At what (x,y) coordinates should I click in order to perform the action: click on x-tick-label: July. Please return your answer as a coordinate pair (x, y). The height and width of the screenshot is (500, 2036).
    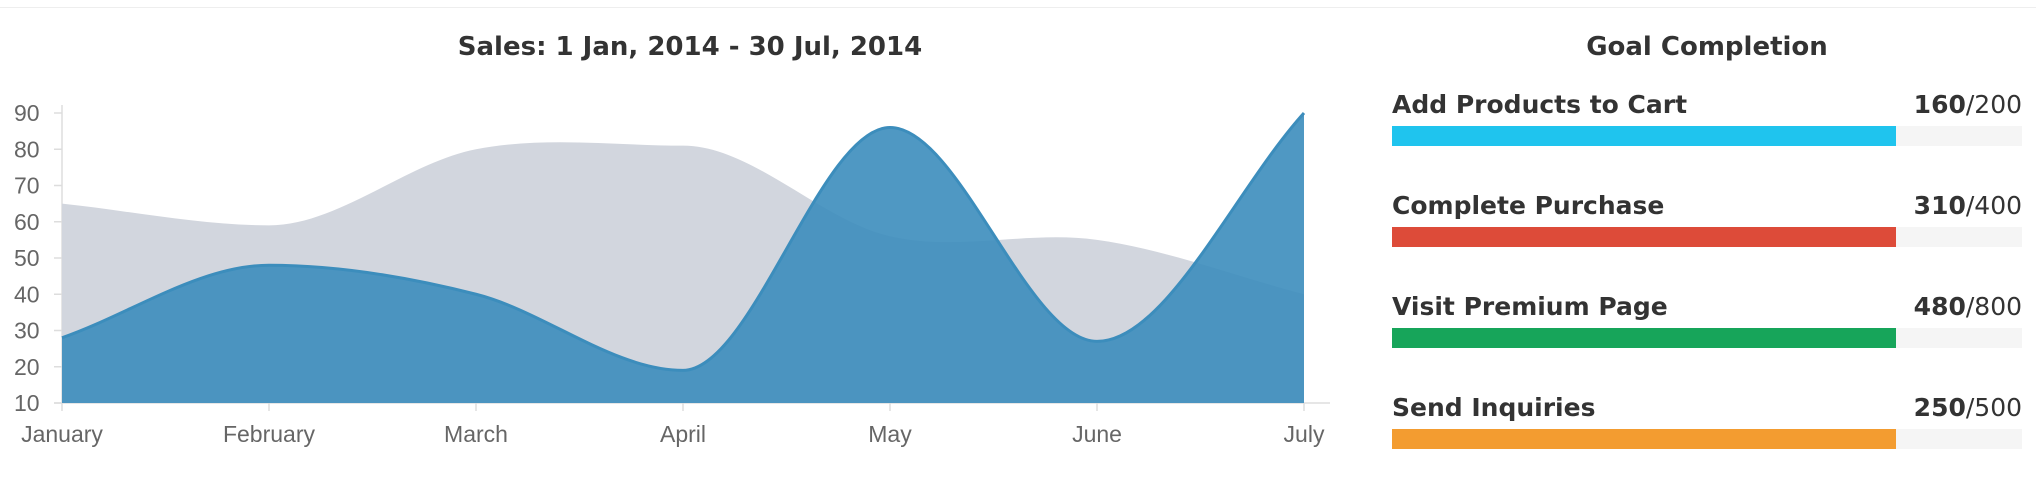
    Looking at the image, I should click on (1304, 434).